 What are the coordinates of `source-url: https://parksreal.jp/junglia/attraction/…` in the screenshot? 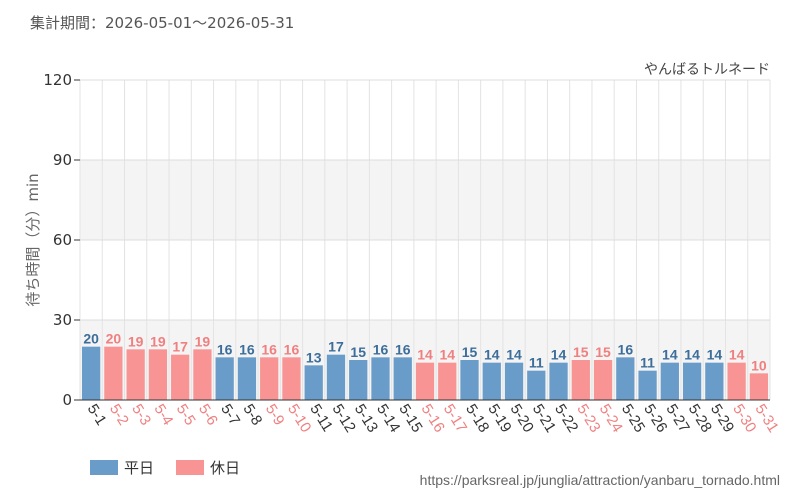 It's located at (599, 480).